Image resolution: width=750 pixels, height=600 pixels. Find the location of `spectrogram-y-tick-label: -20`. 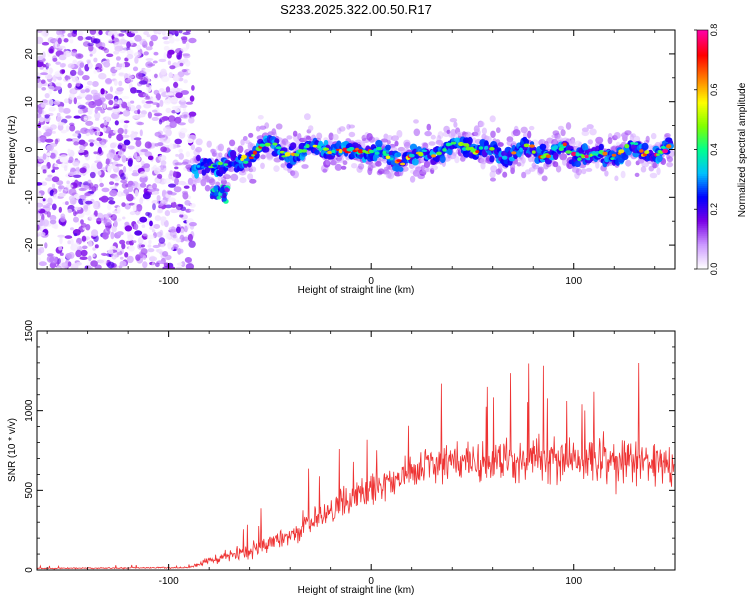

spectrogram-y-tick-label: -20 is located at coordinates (29, 244).